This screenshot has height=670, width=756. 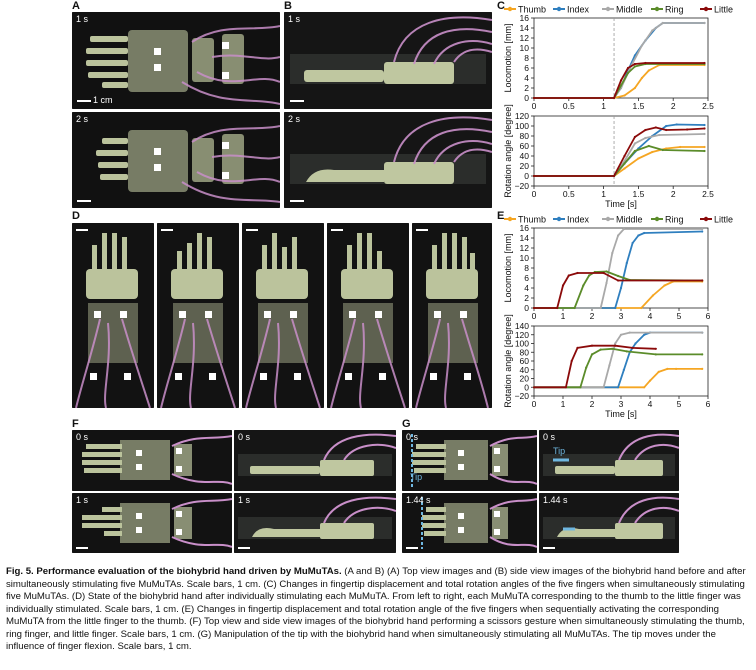 What do you see at coordinates (75, 424) in the screenshot?
I see `panel-letter-f: F` at bounding box center [75, 424].